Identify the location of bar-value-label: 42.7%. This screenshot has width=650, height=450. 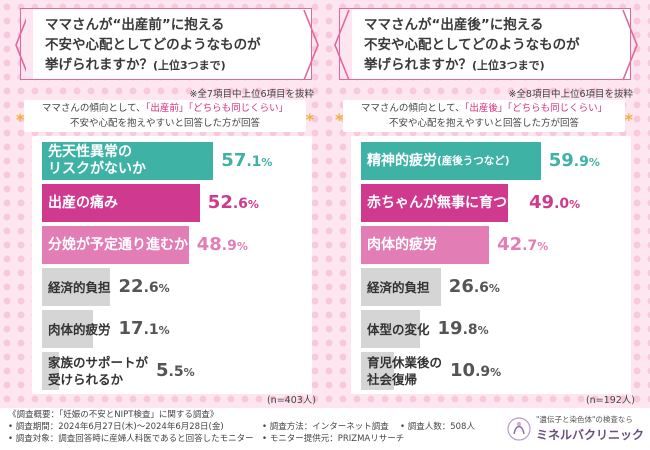
(522, 245).